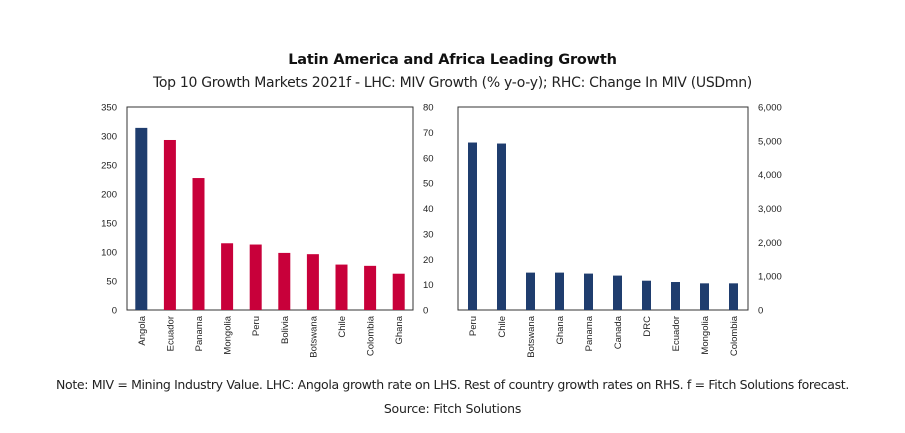  What do you see at coordinates (109, 253) in the screenshot?
I see `left-axis-tick-label: 100` at bounding box center [109, 253].